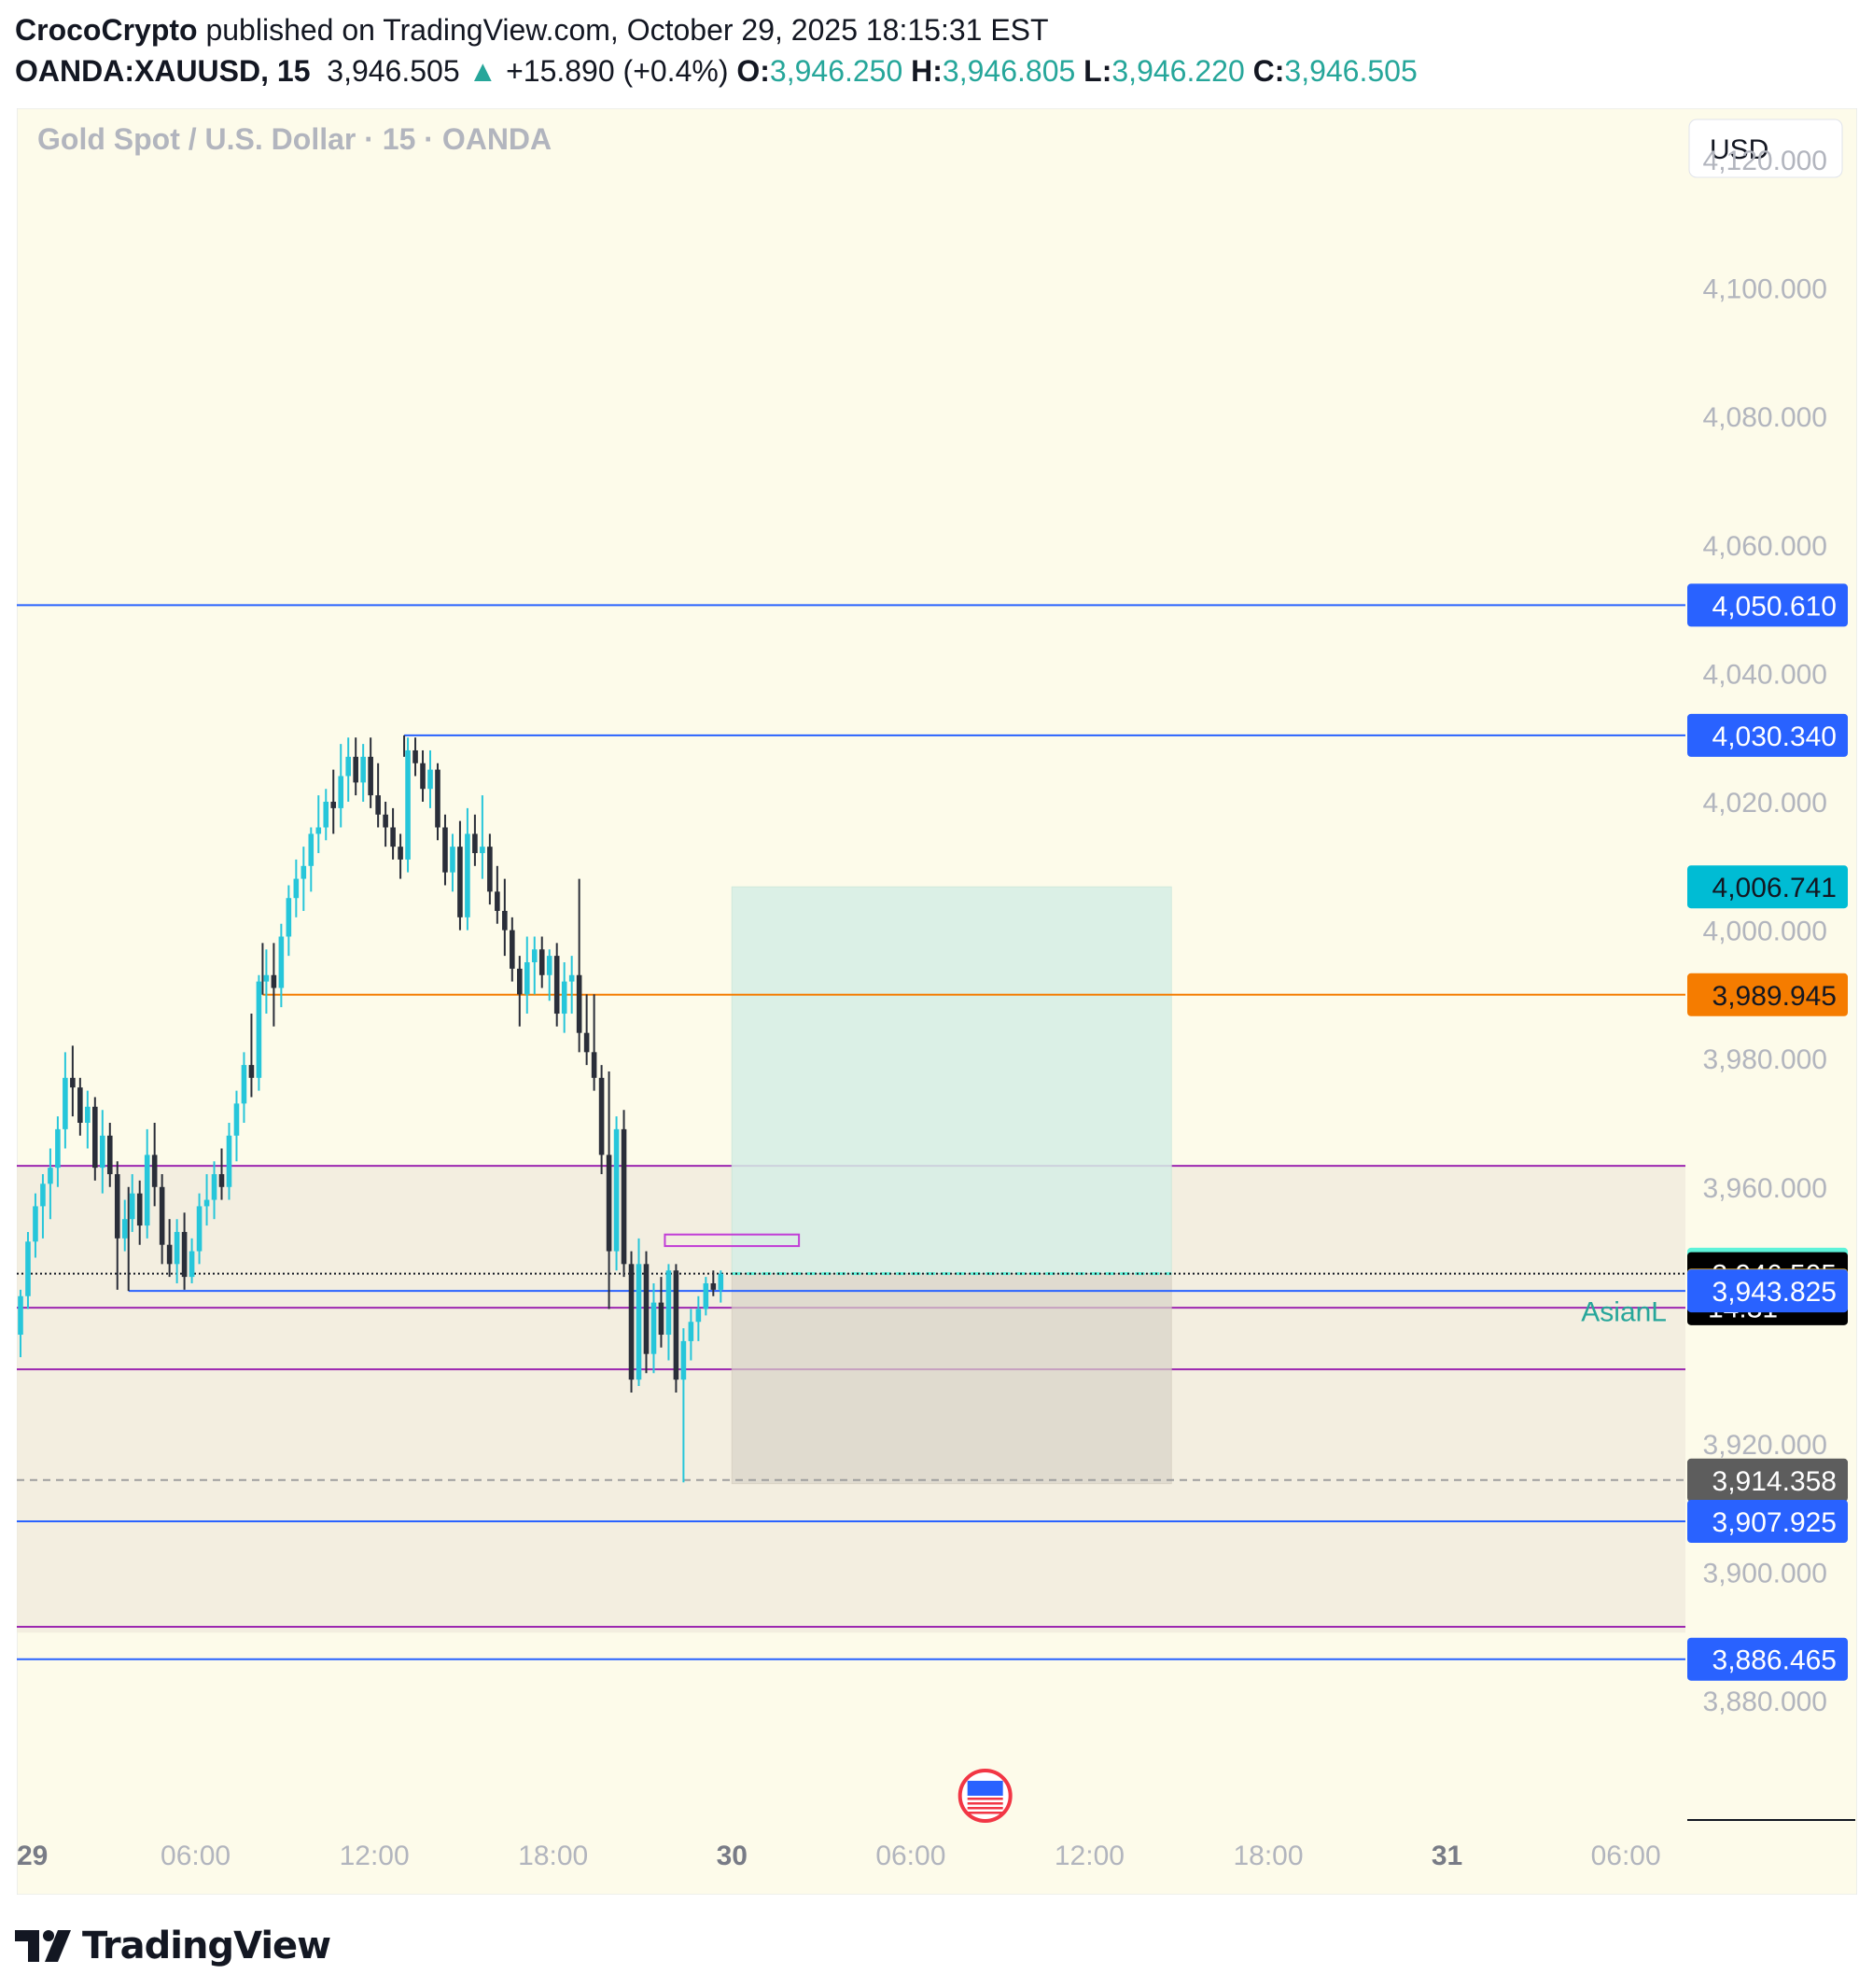 The width and height of the screenshot is (1873, 1988). What do you see at coordinates (163, 71) in the screenshot?
I see `symbol-label: OANDA:XAUUSD, 15` at bounding box center [163, 71].